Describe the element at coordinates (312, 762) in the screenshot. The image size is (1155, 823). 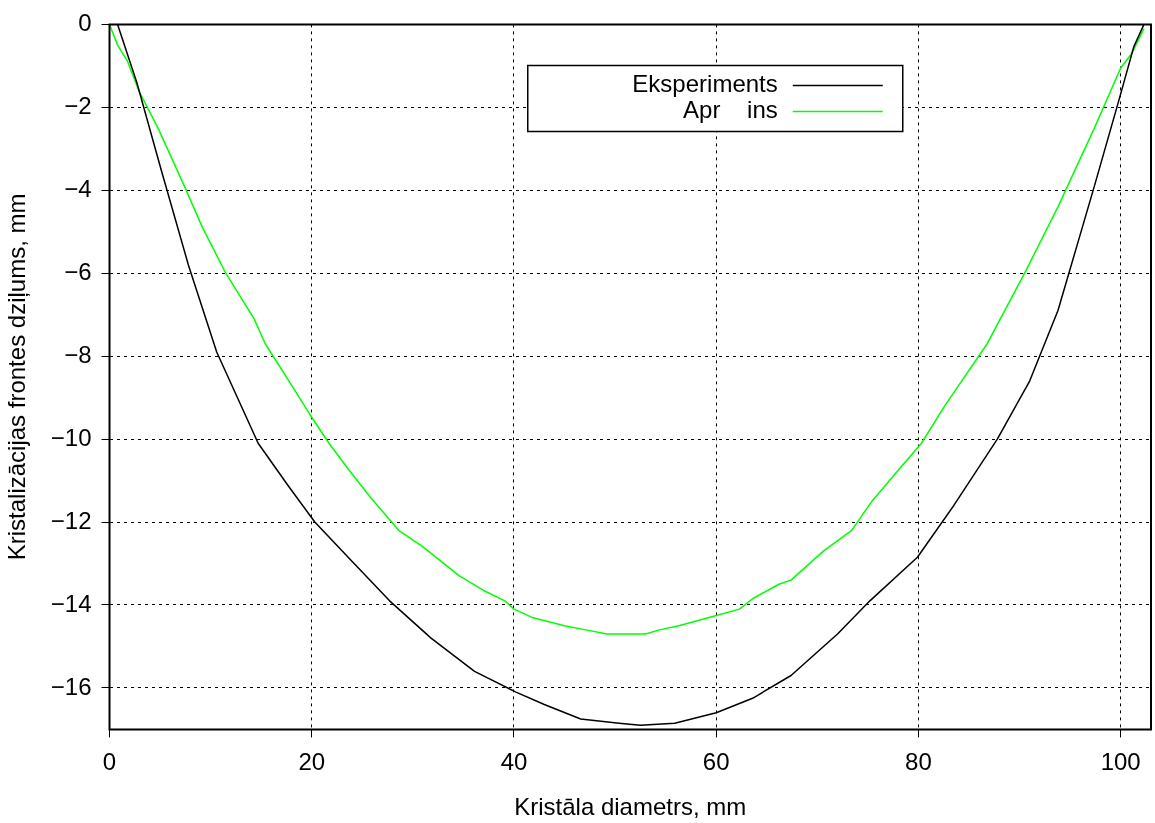
I see `x-tick-label: 20` at that location.